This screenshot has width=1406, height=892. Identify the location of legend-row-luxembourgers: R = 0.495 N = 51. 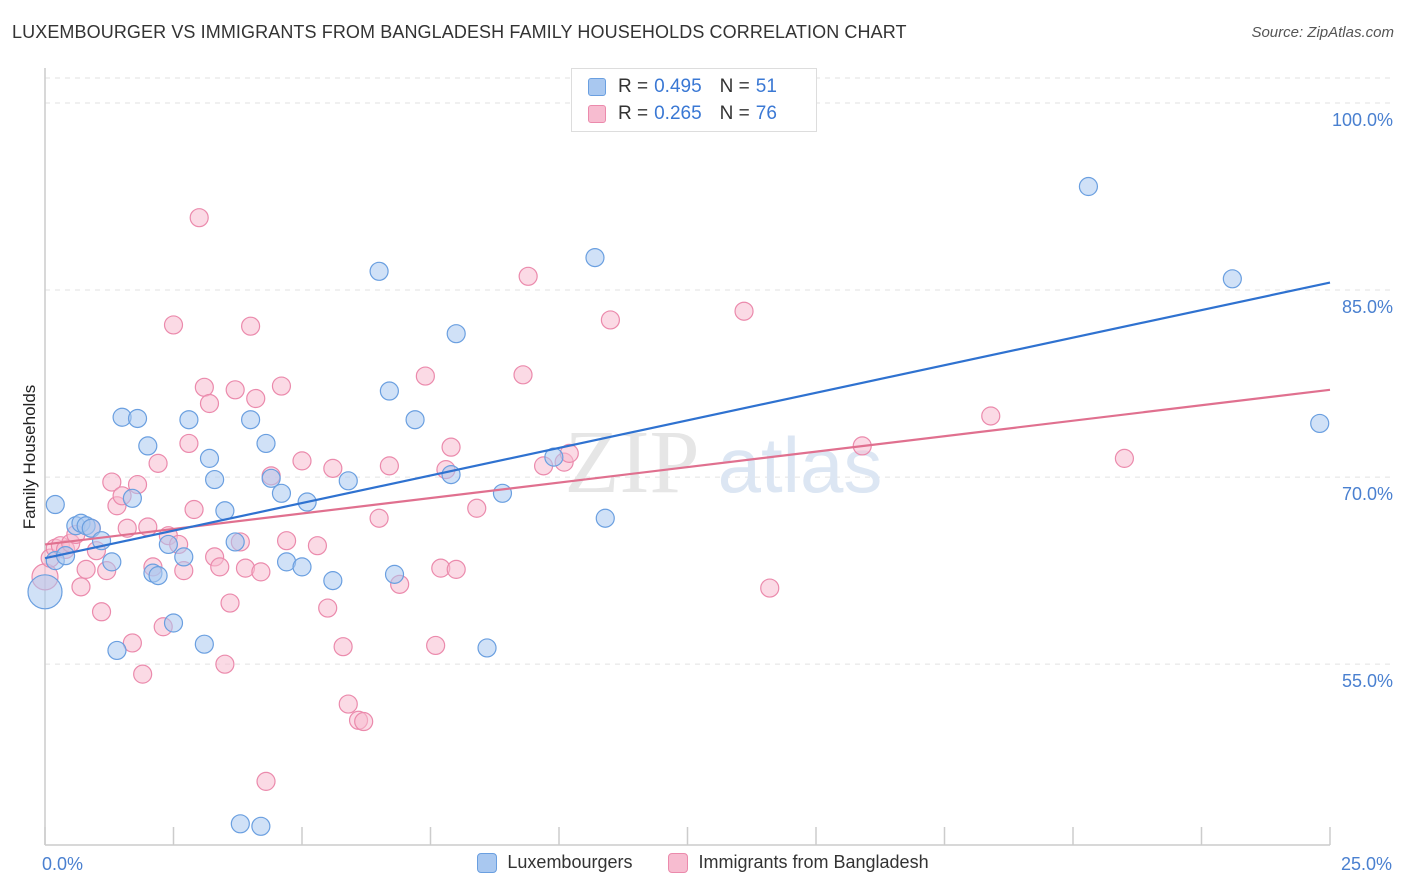
(685, 87).